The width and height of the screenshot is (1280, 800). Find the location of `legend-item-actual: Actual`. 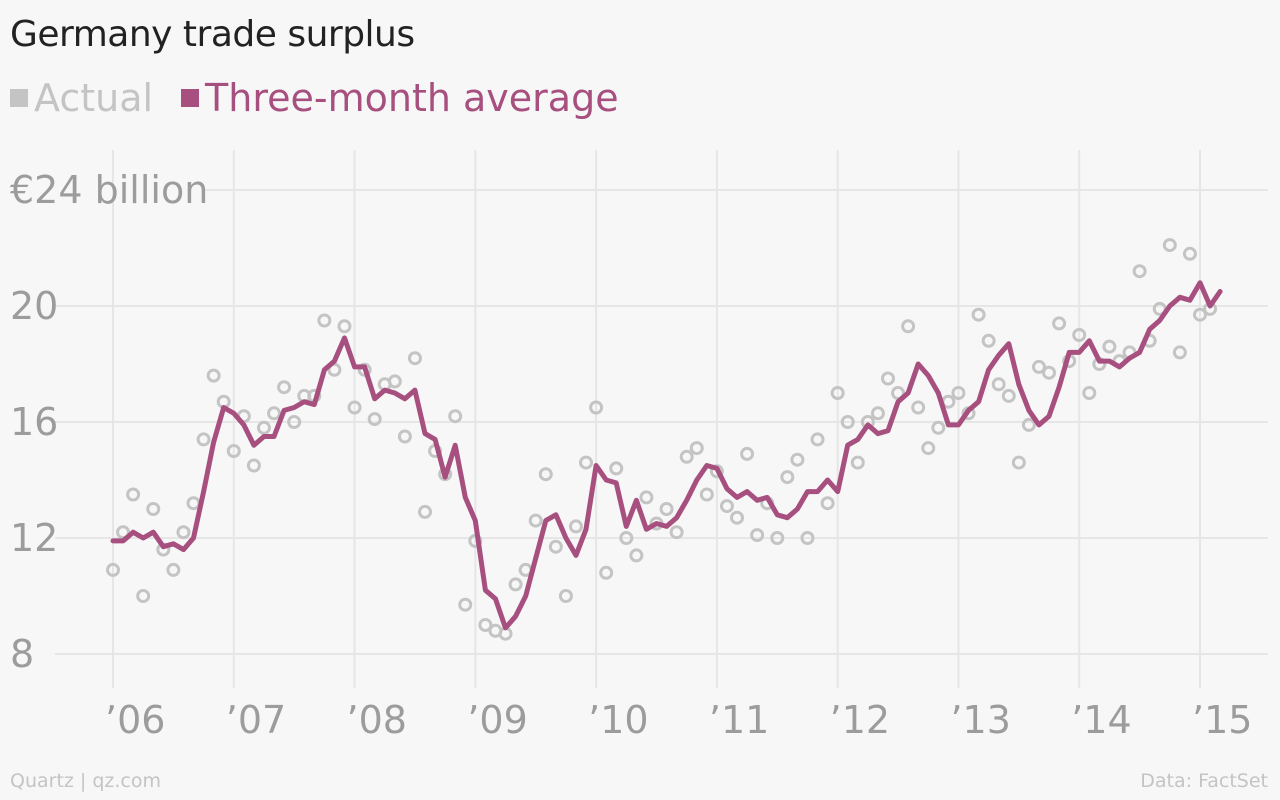

legend-item-actual: Actual is located at coordinates (81, 98).